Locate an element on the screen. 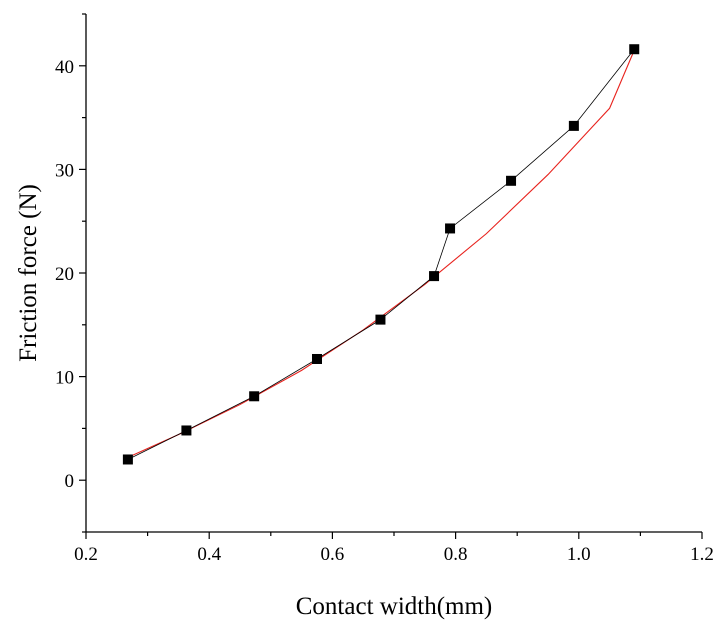 The width and height of the screenshot is (728, 628). y-tick-label: 40 is located at coordinates (64, 67).